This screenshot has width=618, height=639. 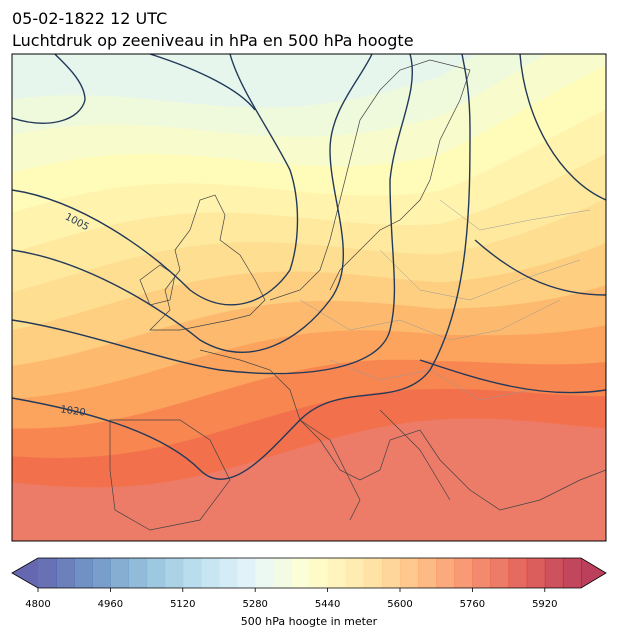 I want to click on colorbar: 4800 4960 5120 5280 5440 5600 5760 5920, so click(x=309, y=583).